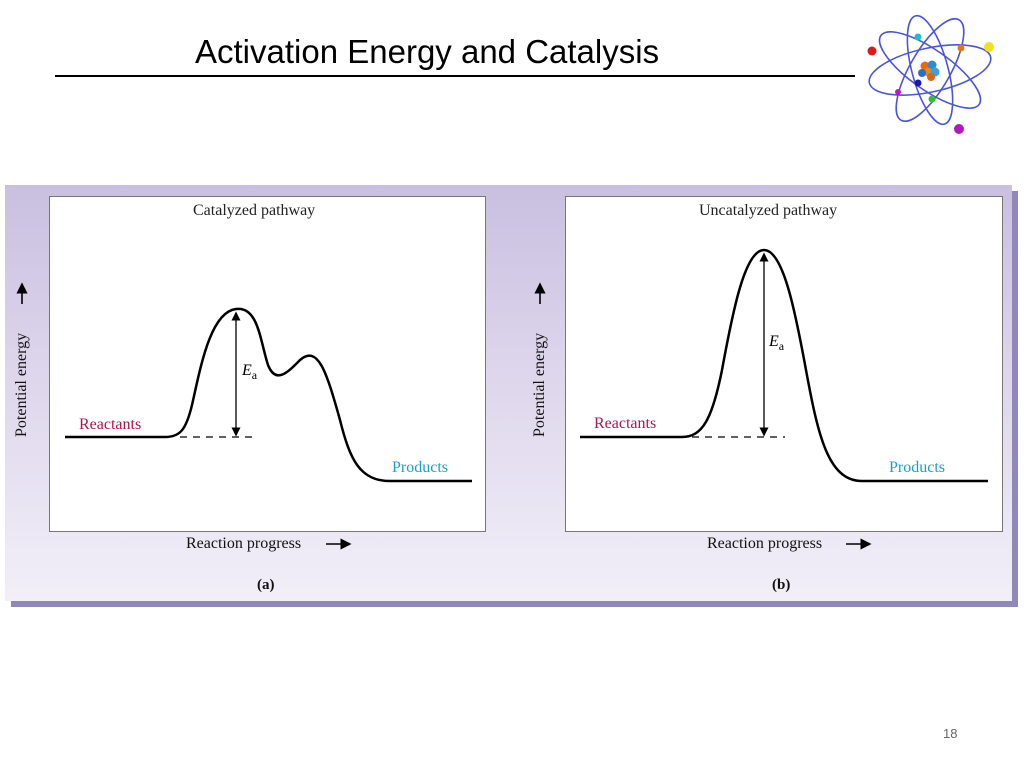 The height and width of the screenshot is (768, 1024). Describe the element at coordinates (254, 210) in the screenshot. I see `panel-title-catalyzed: Catalyzed pathway` at that location.